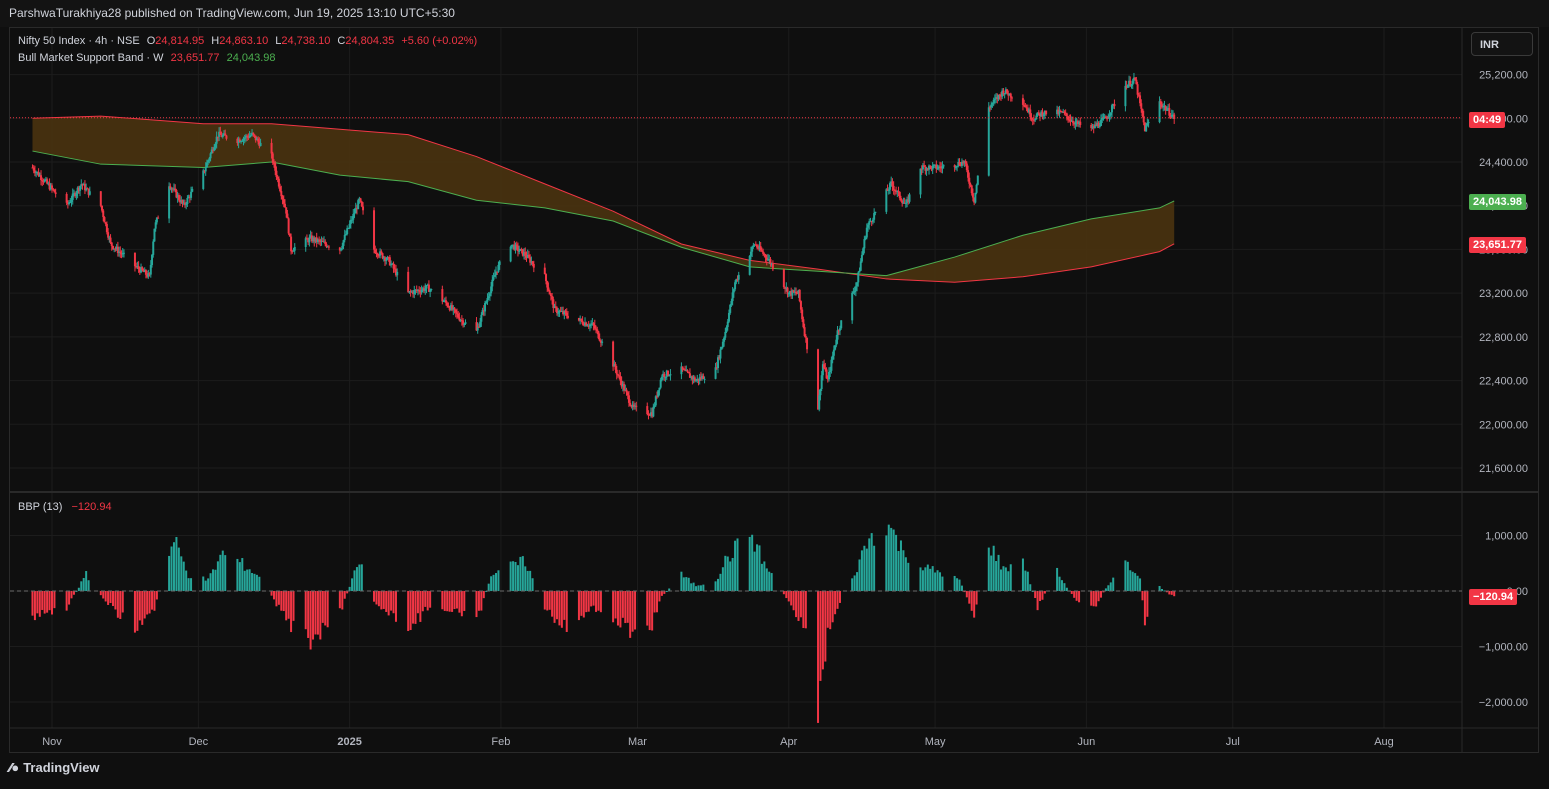 This screenshot has width=1549, height=789. I want to click on currency-button: INR, so click(1502, 44).